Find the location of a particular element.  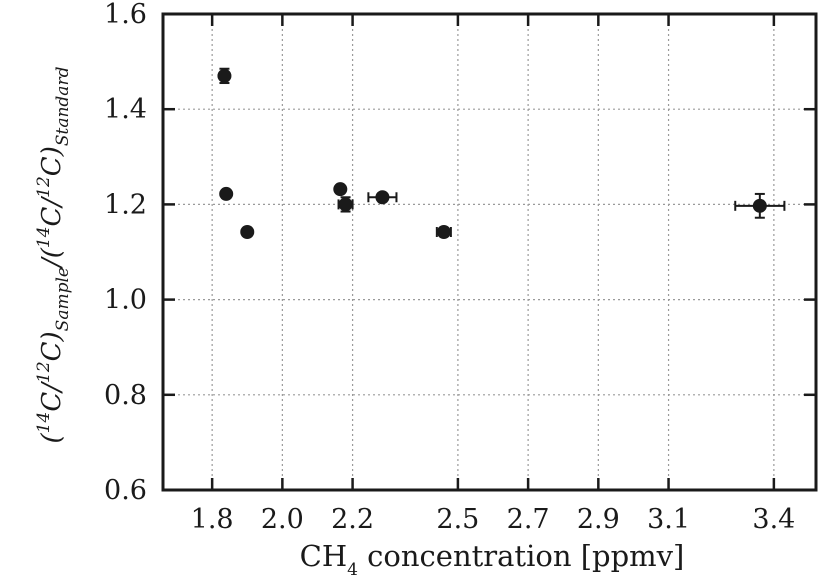

x-tick-label: 2.5 is located at coordinates (457, 519).